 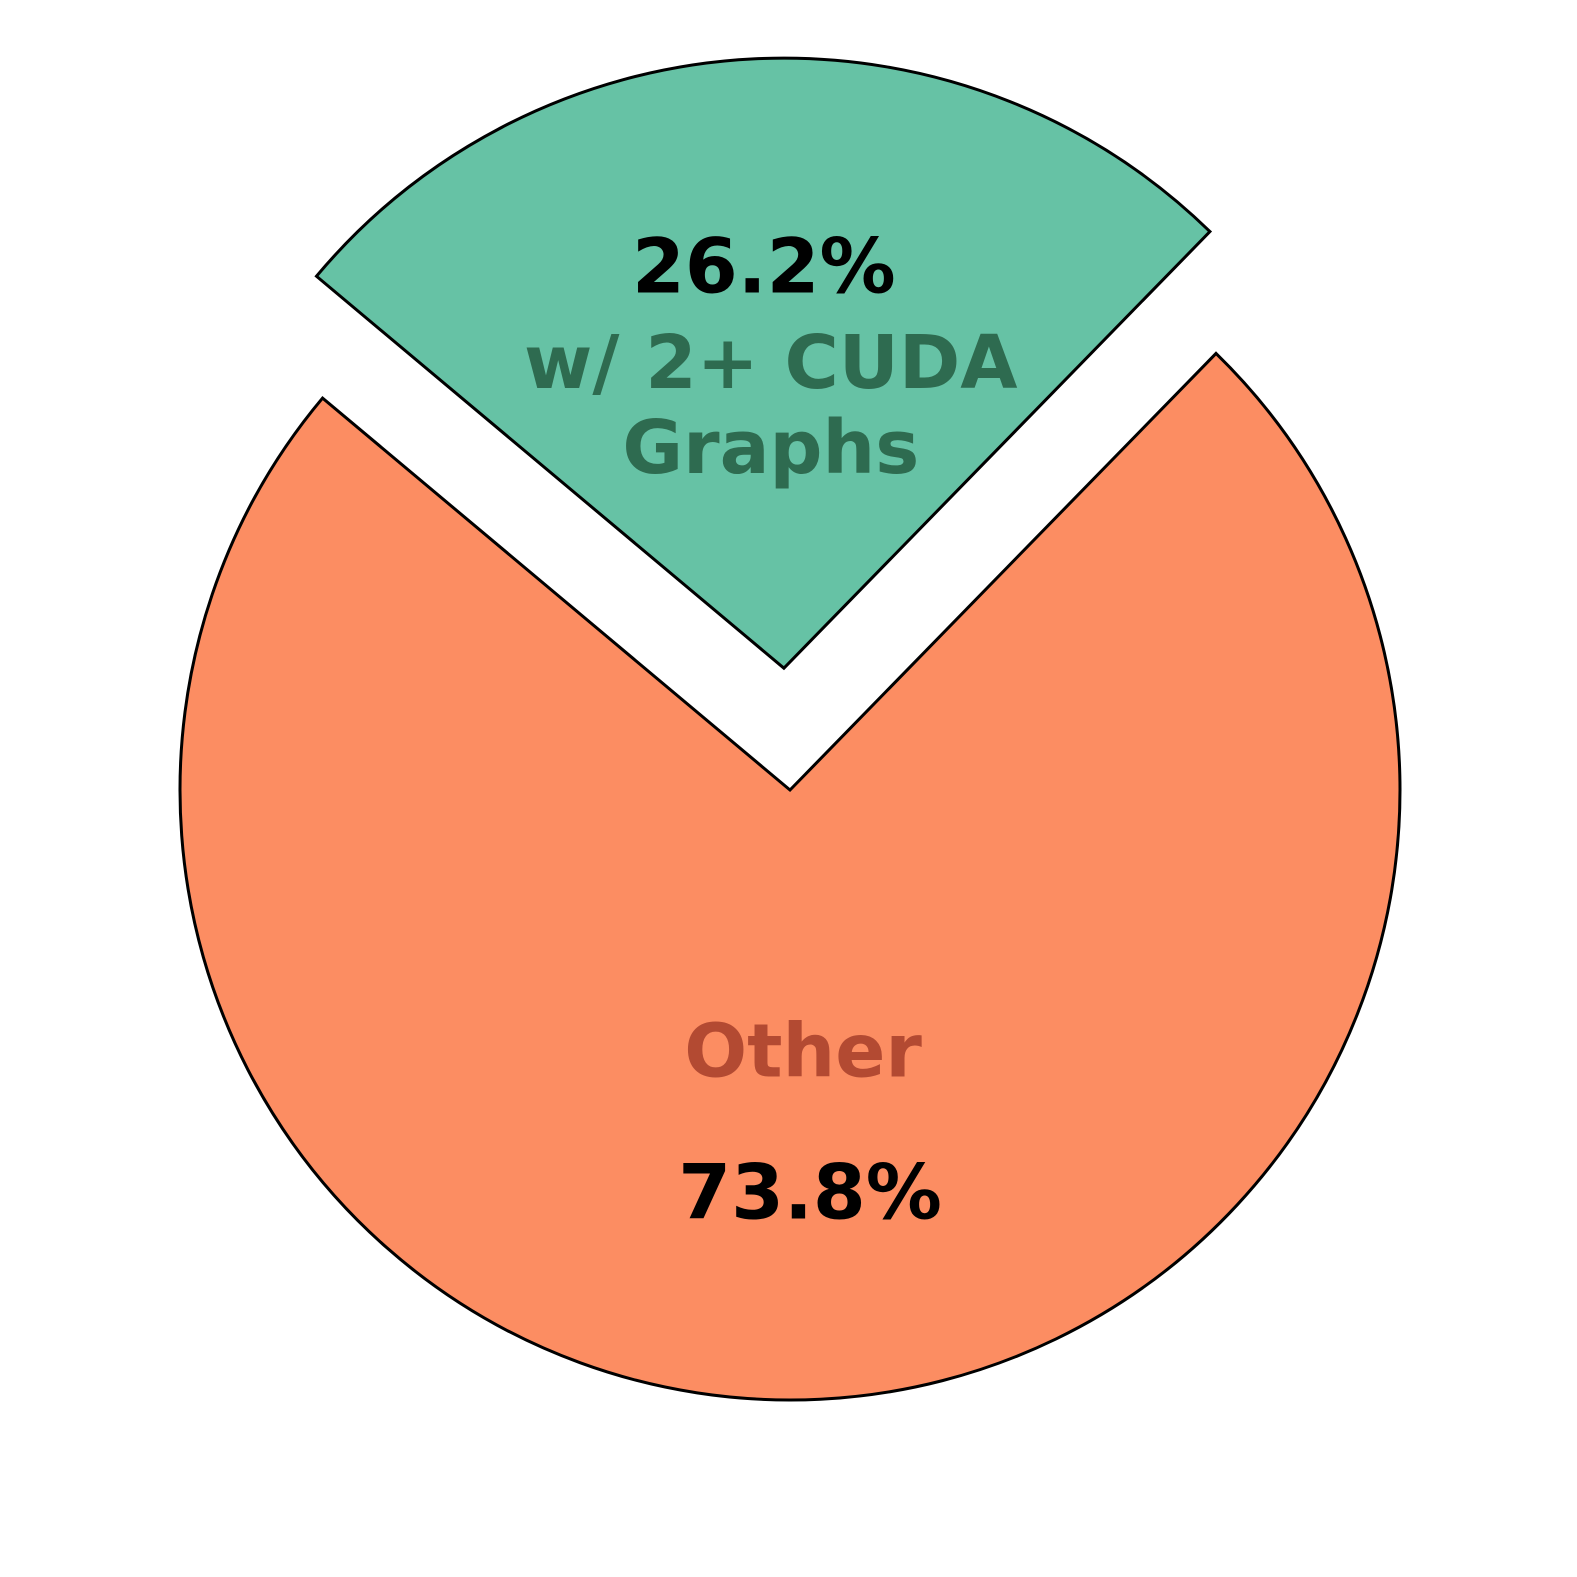 I want to click on slice-label: Other, so click(x=803, y=1051).